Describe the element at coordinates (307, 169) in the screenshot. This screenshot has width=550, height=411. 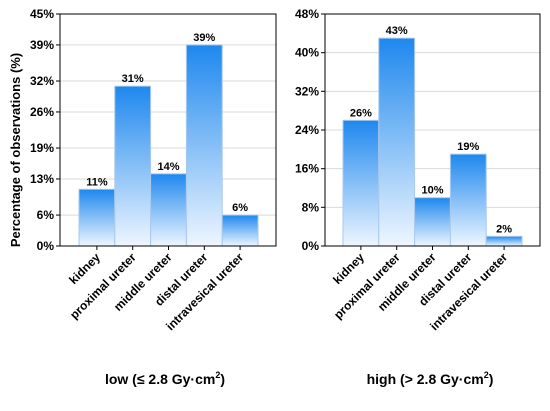
I see `y-tick-label-high: 16%` at that location.